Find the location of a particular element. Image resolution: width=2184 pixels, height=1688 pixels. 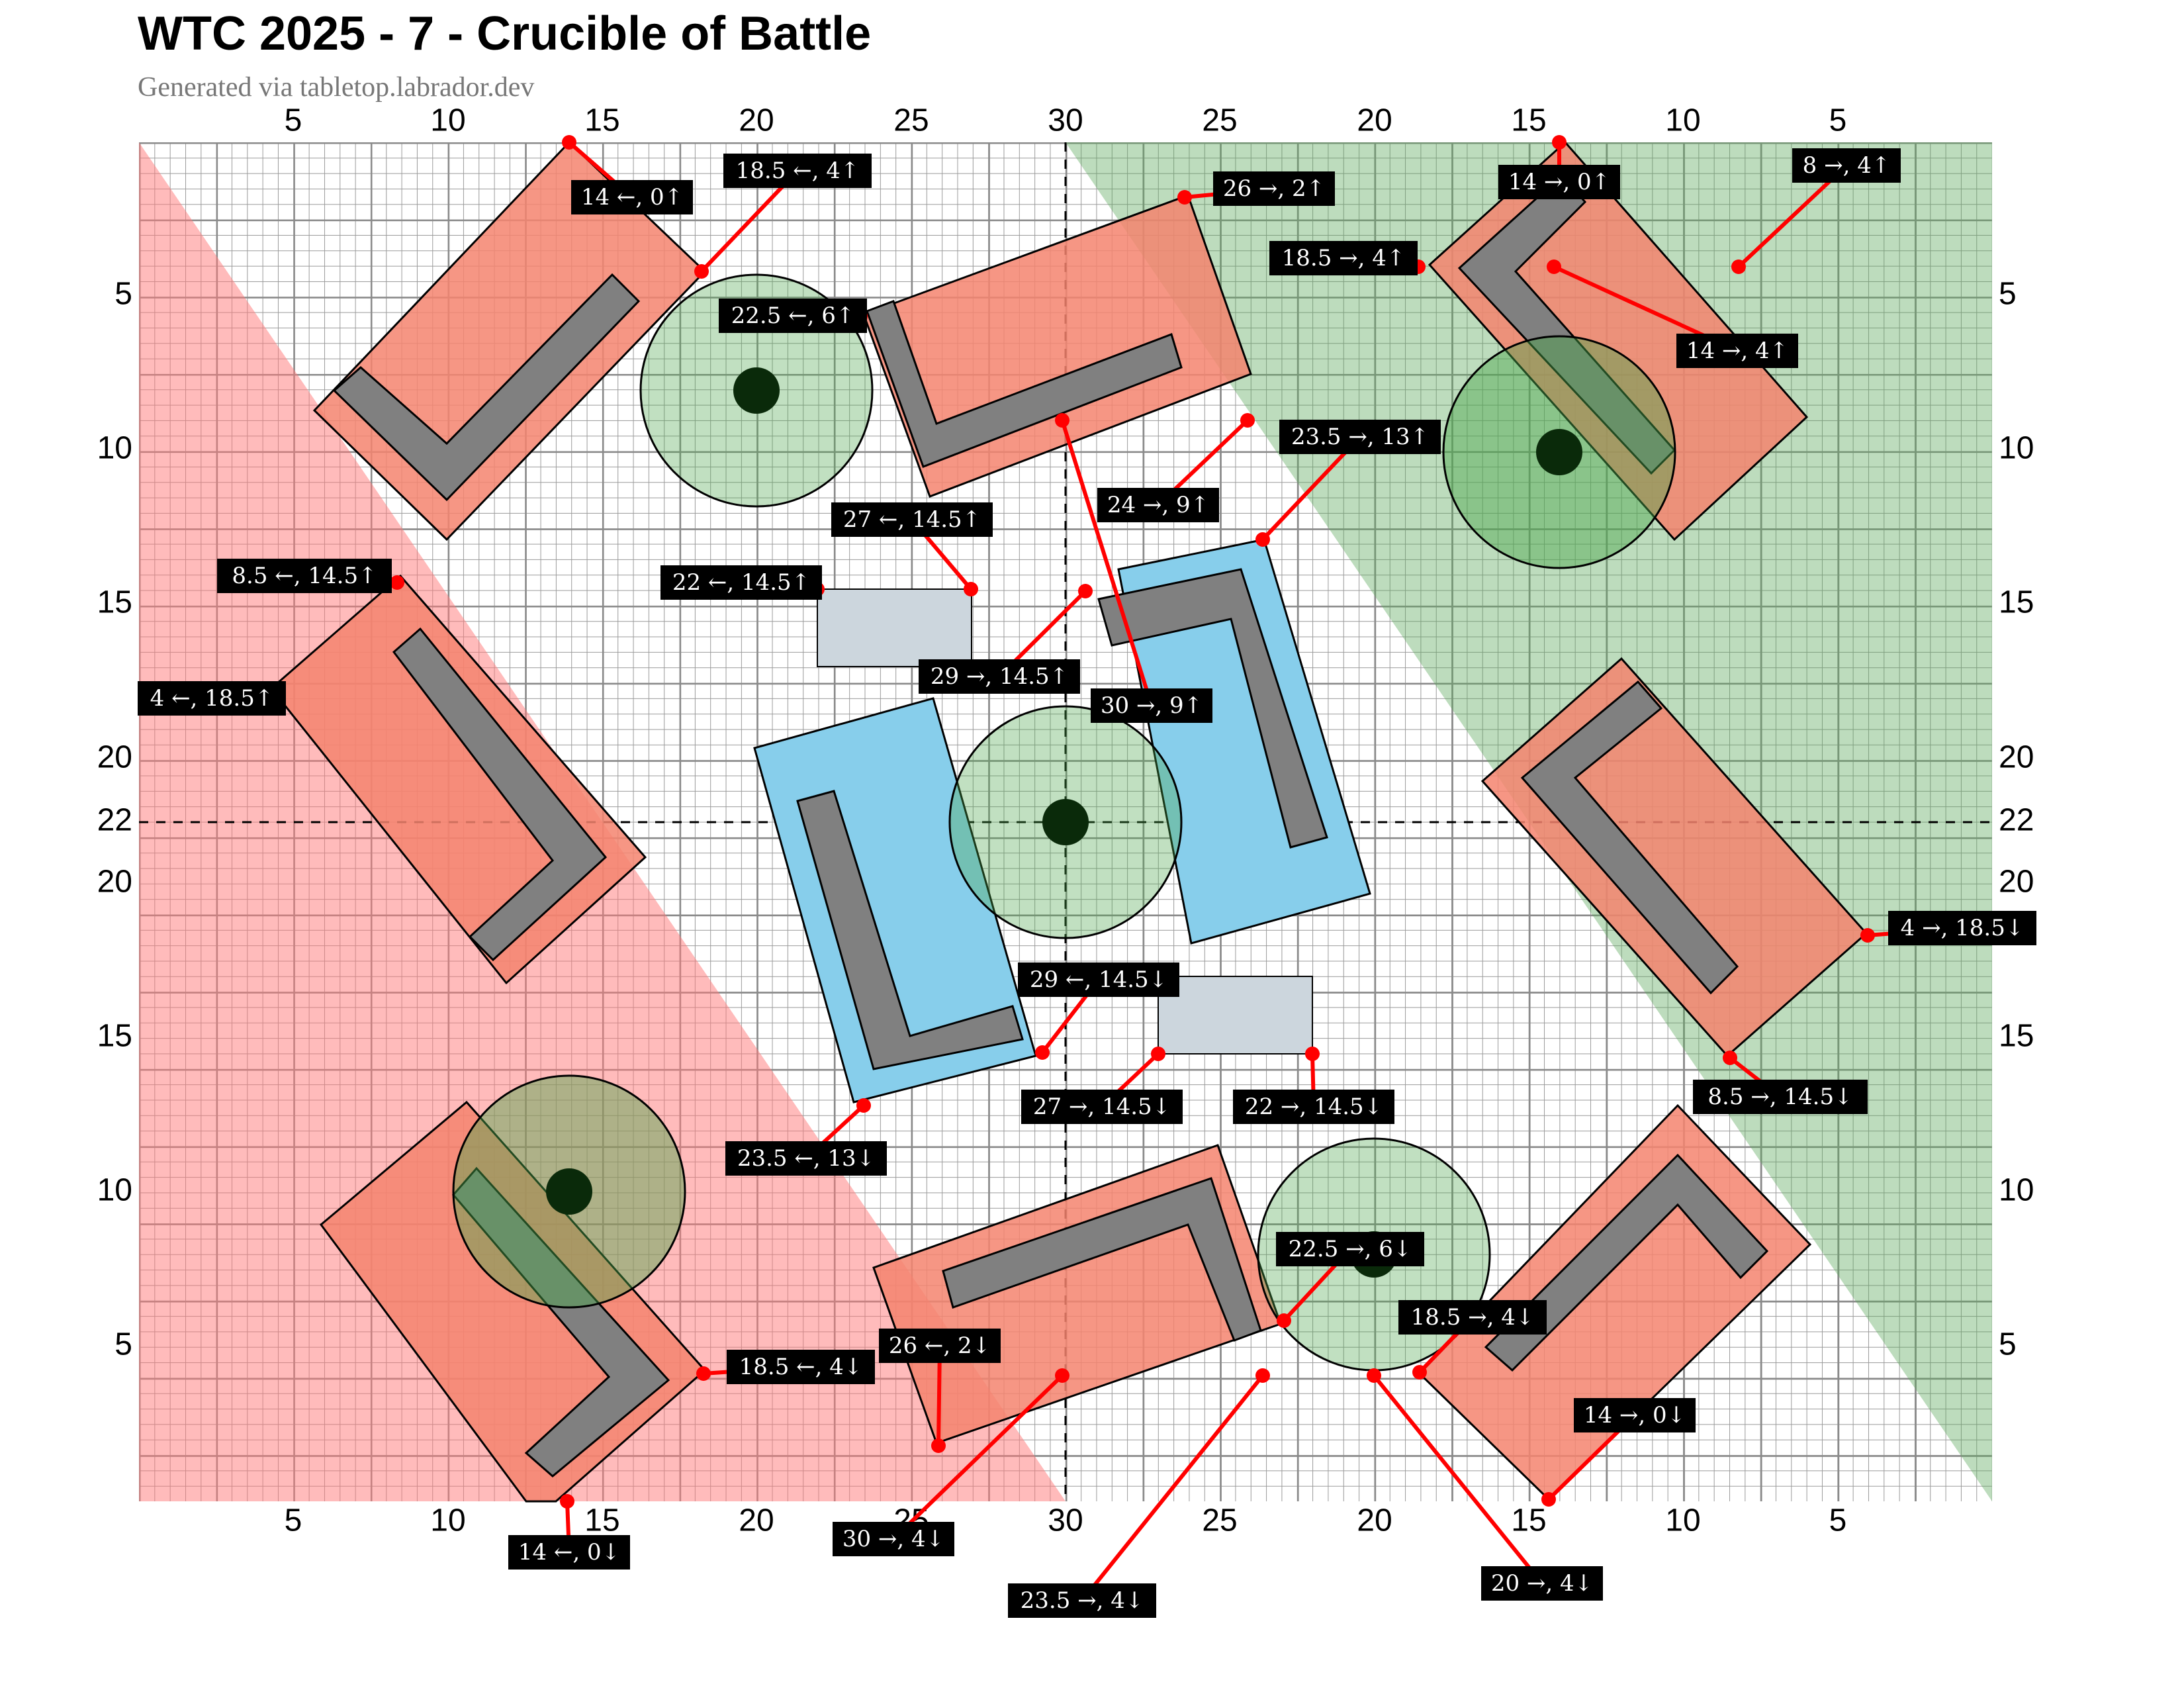

measurement-label: 22 →, 14.5↓ is located at coordinates (1314, 1107).